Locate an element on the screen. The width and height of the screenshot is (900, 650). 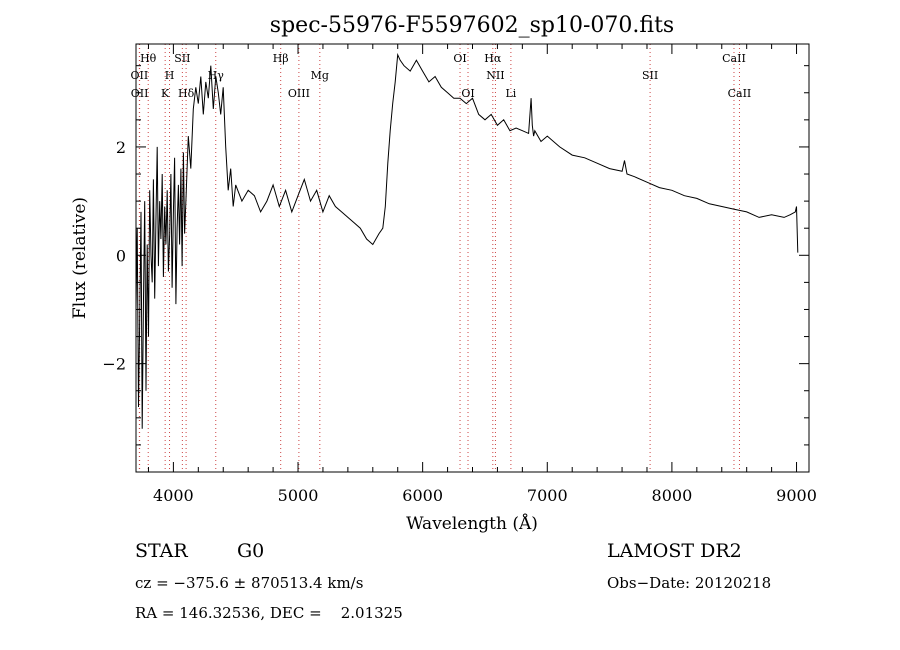
spectral-line-label: K is located at coordinates (165, 93).